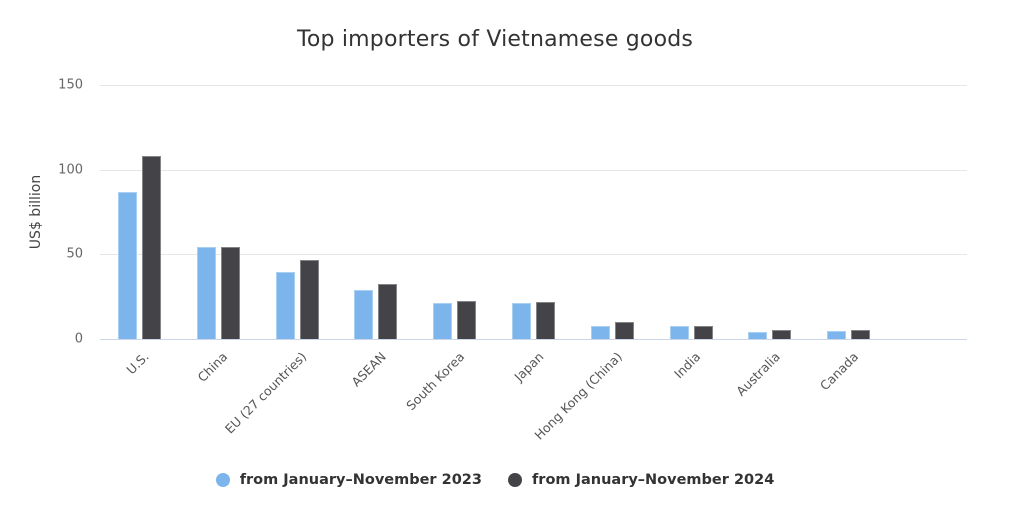  What do you see at coordinates (222, 480) in the screenshot?
I see `legend-dot-2023-icon` at bounding box center [222, 480].